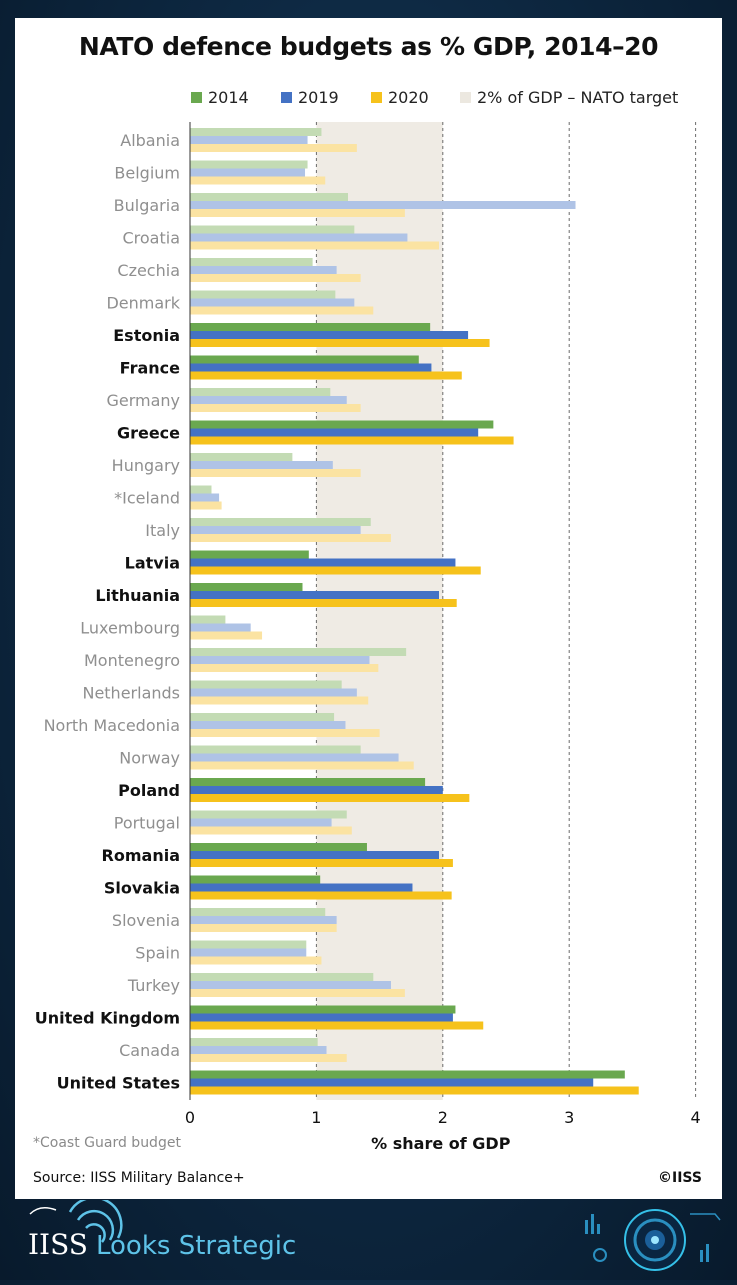  I want to click on category-label: Denmark, so click(143, 303).